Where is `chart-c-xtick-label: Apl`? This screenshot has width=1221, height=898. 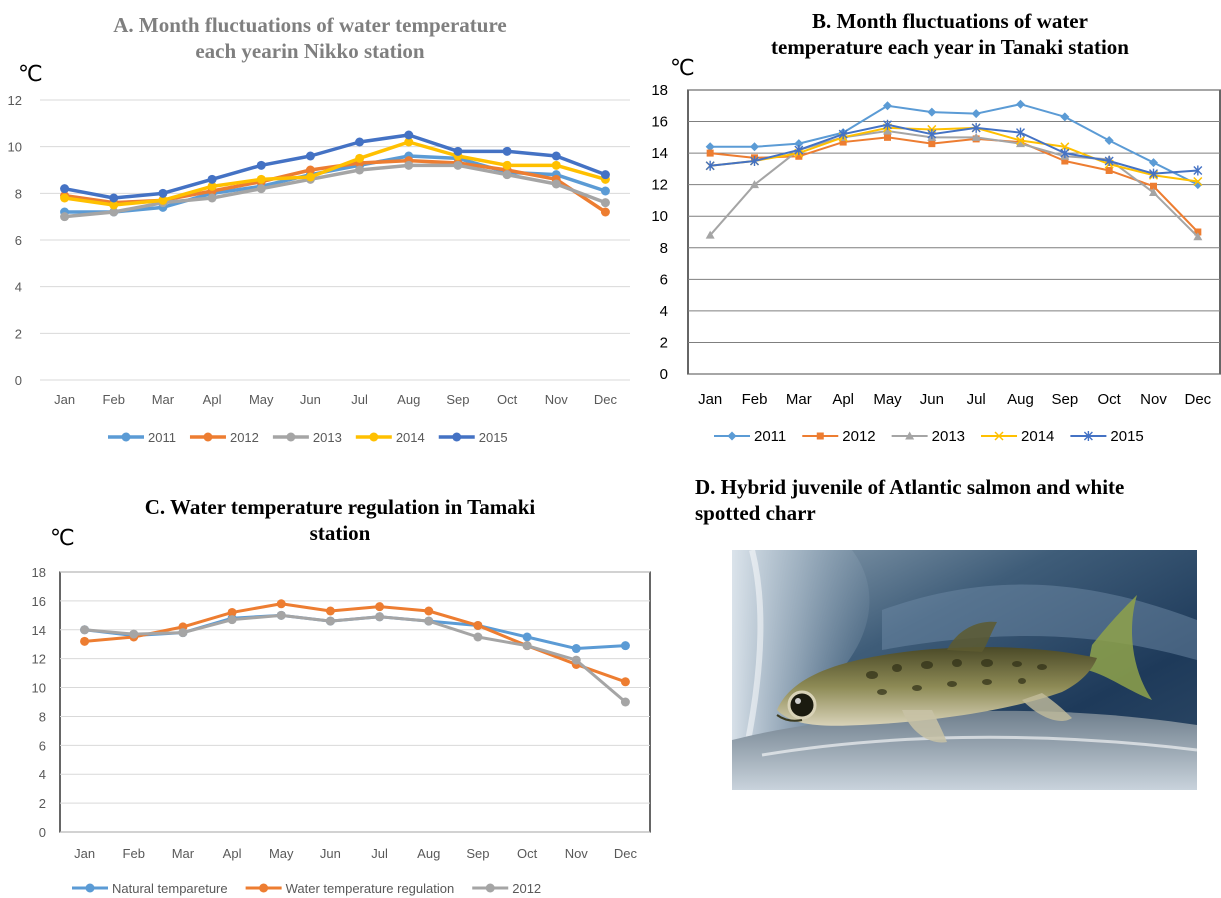
chart-c-xtick-label: Apl is located at coordinates (232, 853).